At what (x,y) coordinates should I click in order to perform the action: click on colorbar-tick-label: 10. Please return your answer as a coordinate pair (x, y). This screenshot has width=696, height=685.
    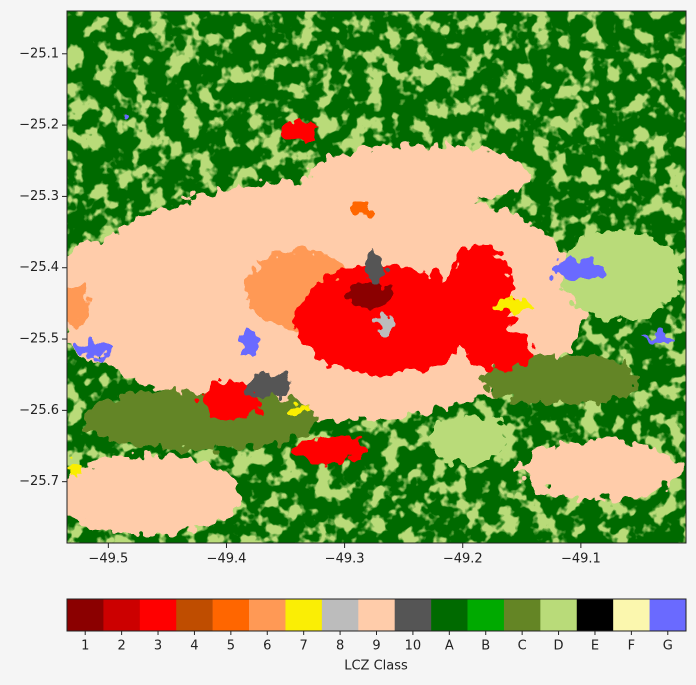
    Looking at the image, I should click on (413, 646).